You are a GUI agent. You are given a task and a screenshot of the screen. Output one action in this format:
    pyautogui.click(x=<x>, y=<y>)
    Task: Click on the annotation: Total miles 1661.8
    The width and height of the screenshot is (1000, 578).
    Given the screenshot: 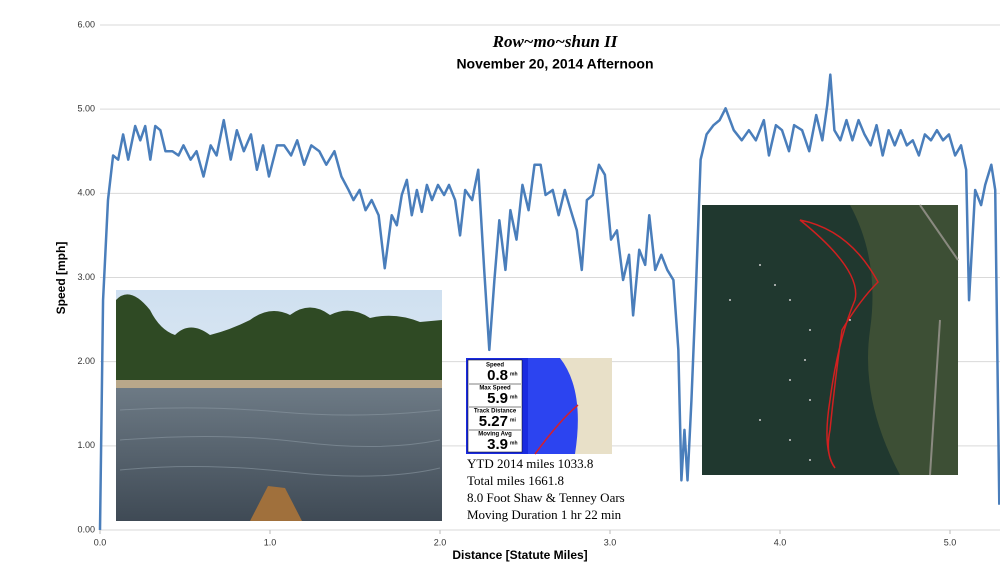 What is the action you would take?
    pyautogui.click(x=515, y=480)
    